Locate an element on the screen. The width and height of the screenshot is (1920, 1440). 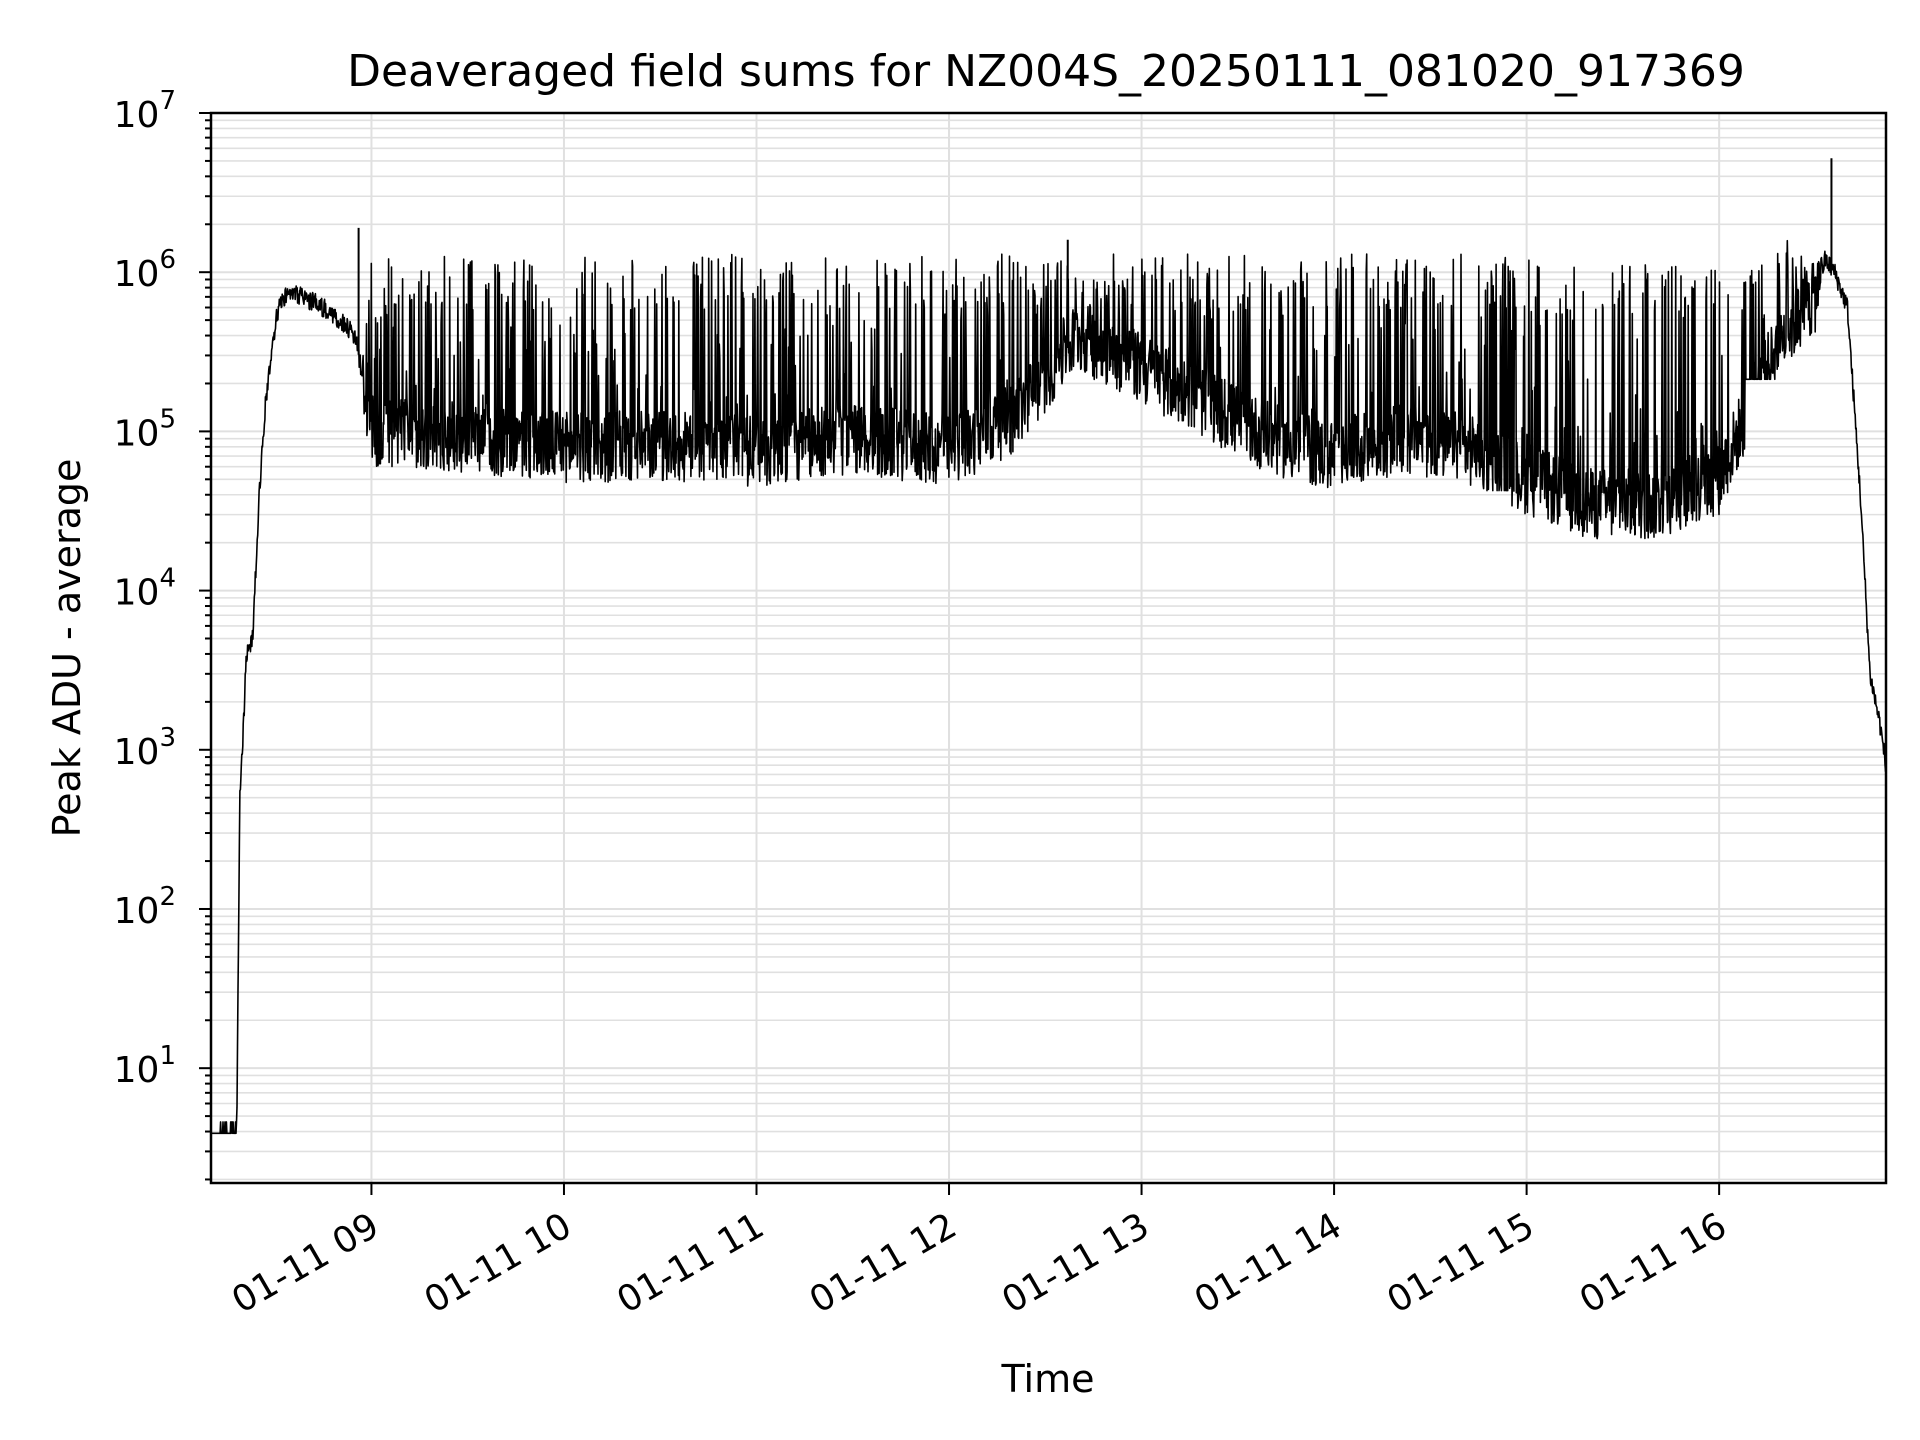
y-tick-exponent: 5 is located at coordinates (167, 419).